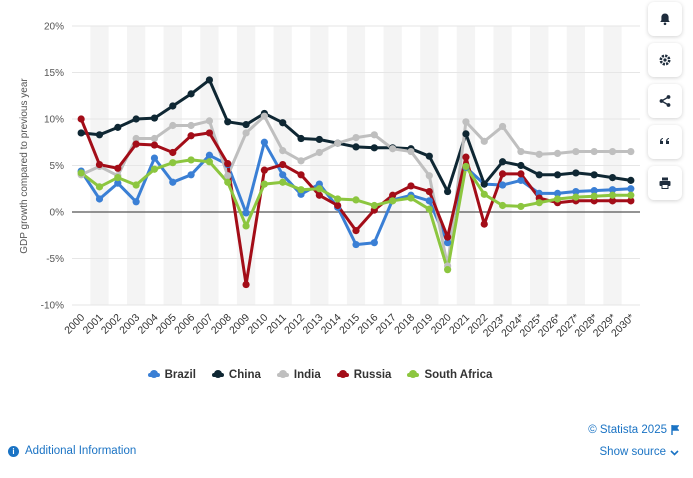  What do you see at coordinates (171, 375) in the screenshot?
I see `legend-item-brazil: Brazil` at bounding box center [171, 375].